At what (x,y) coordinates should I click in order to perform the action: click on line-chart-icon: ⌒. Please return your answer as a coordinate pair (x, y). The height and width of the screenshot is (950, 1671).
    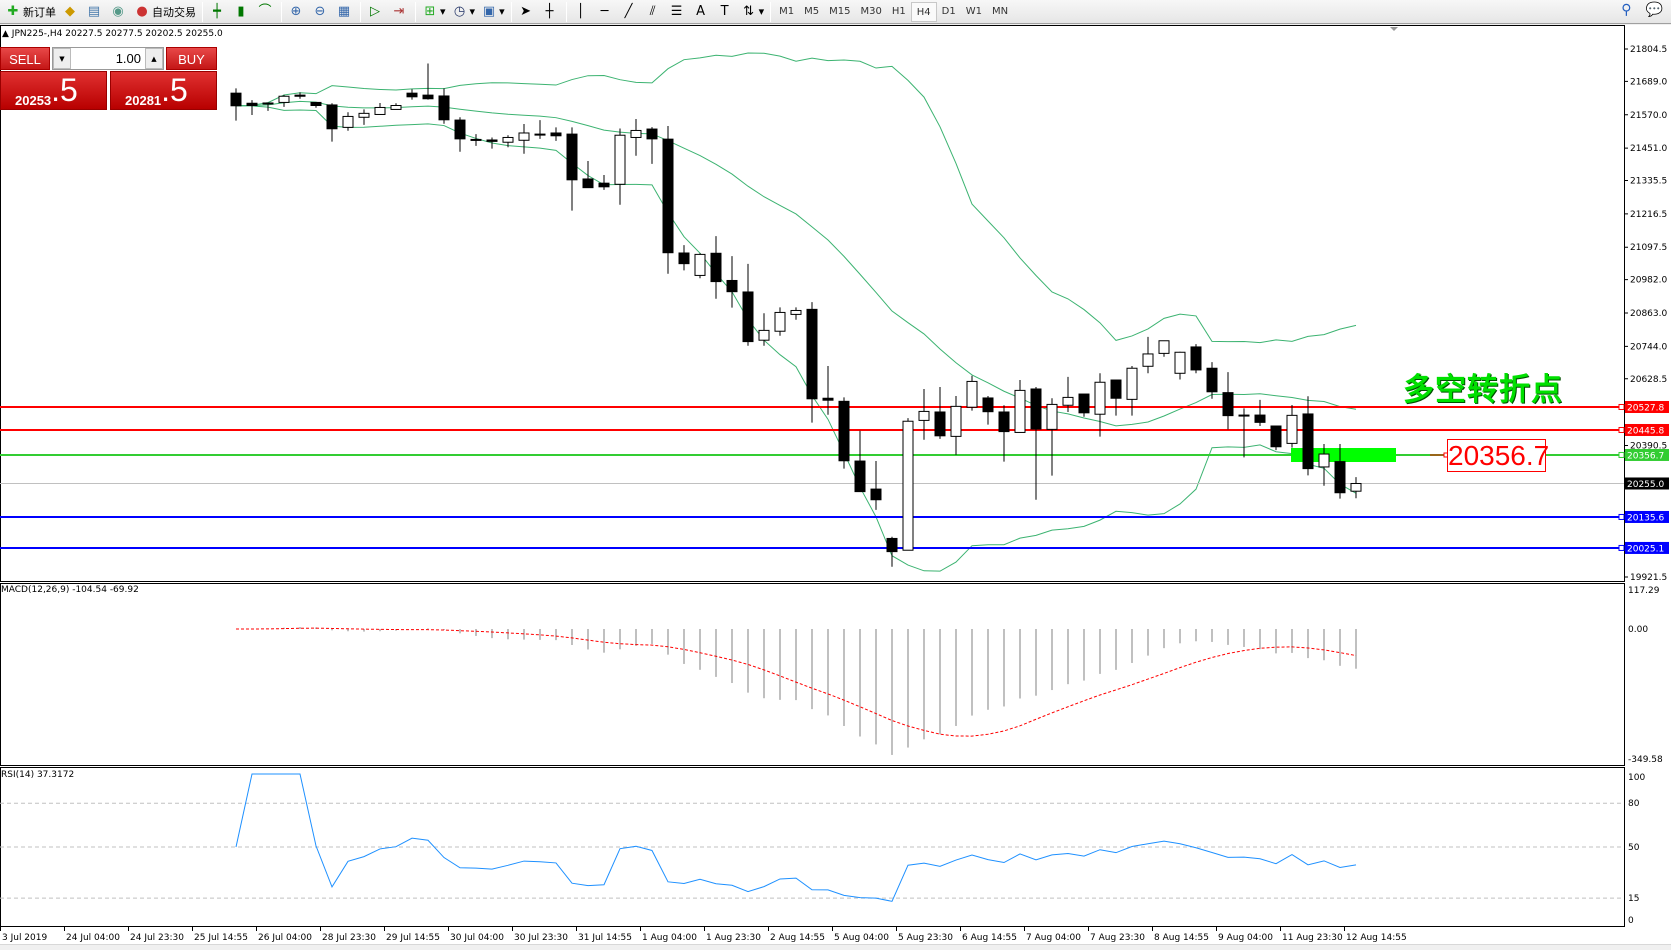
    Looking at the image, I should click on (265, 11).